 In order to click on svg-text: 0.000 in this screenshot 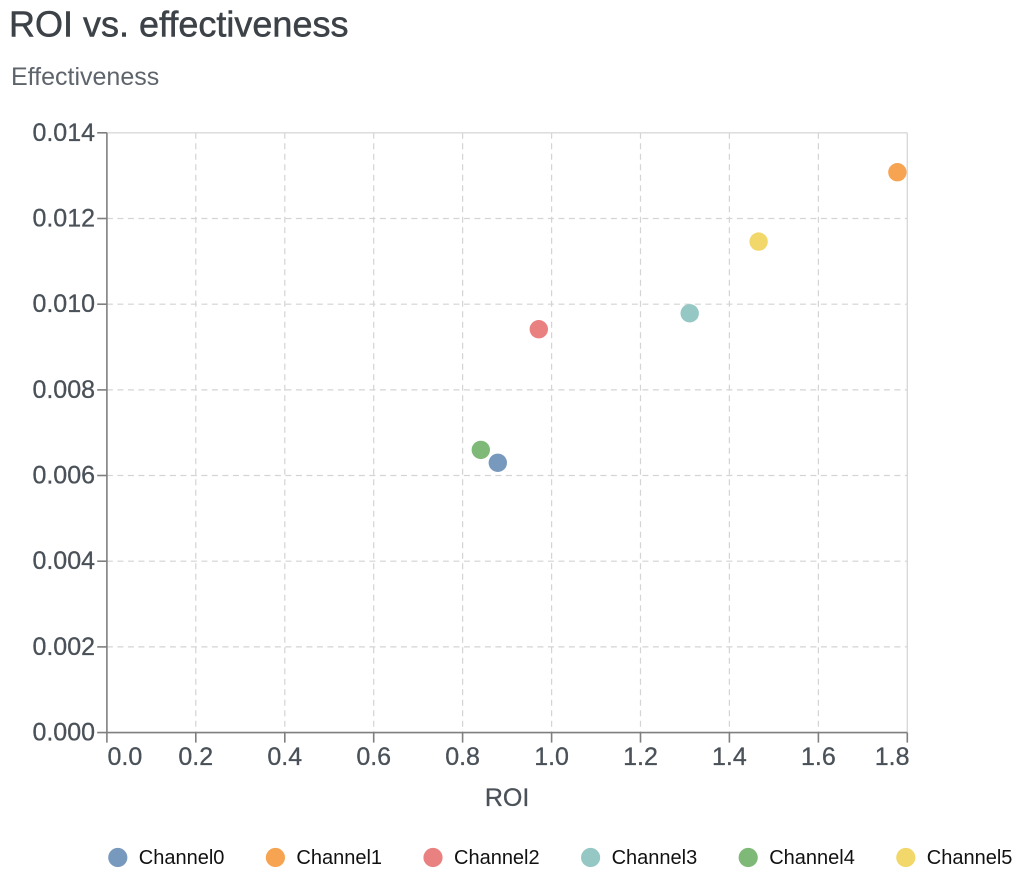, I will do `click(63, 733)`.